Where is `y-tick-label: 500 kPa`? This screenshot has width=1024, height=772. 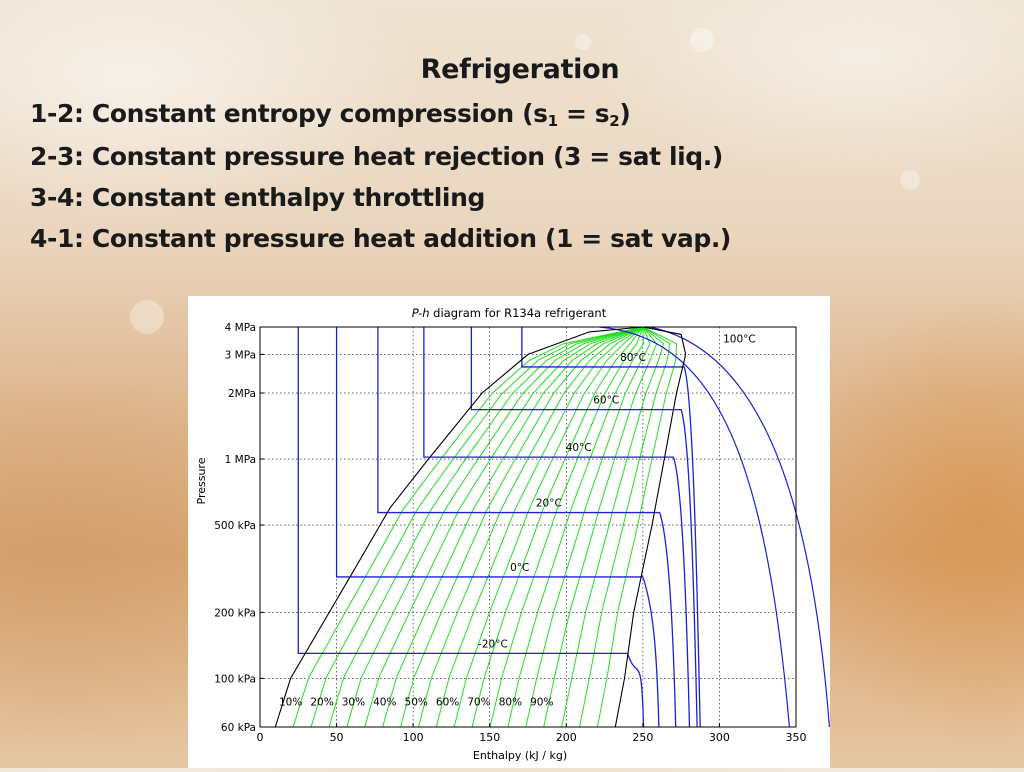
y-tick-label: 500 kPa is located at coordinates (235, 526).